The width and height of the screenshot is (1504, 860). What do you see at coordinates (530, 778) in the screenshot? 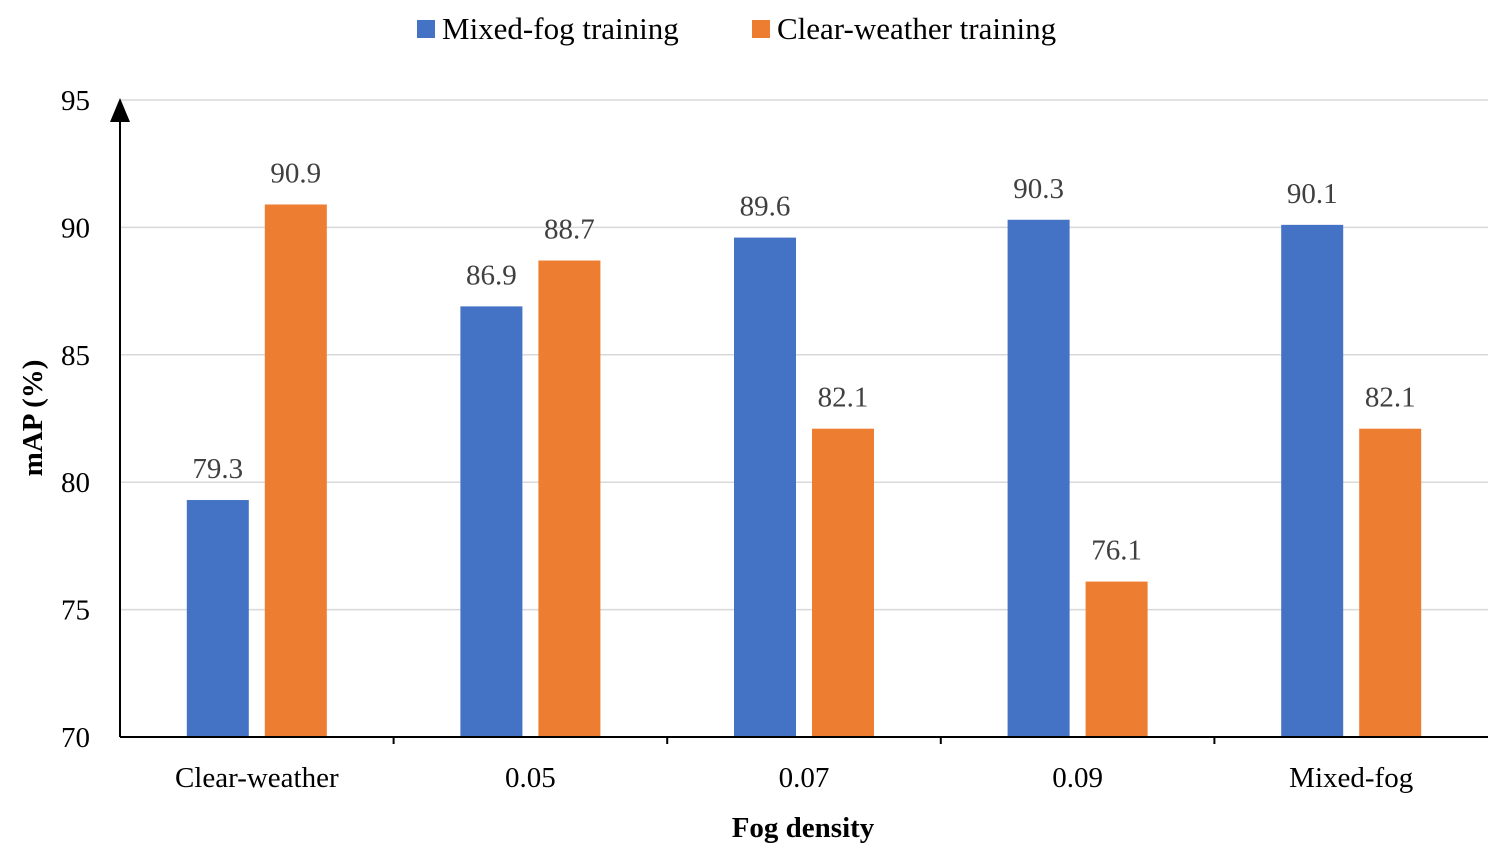
I see `x-tick-label: 0.05` at bounding box center [530, 778].